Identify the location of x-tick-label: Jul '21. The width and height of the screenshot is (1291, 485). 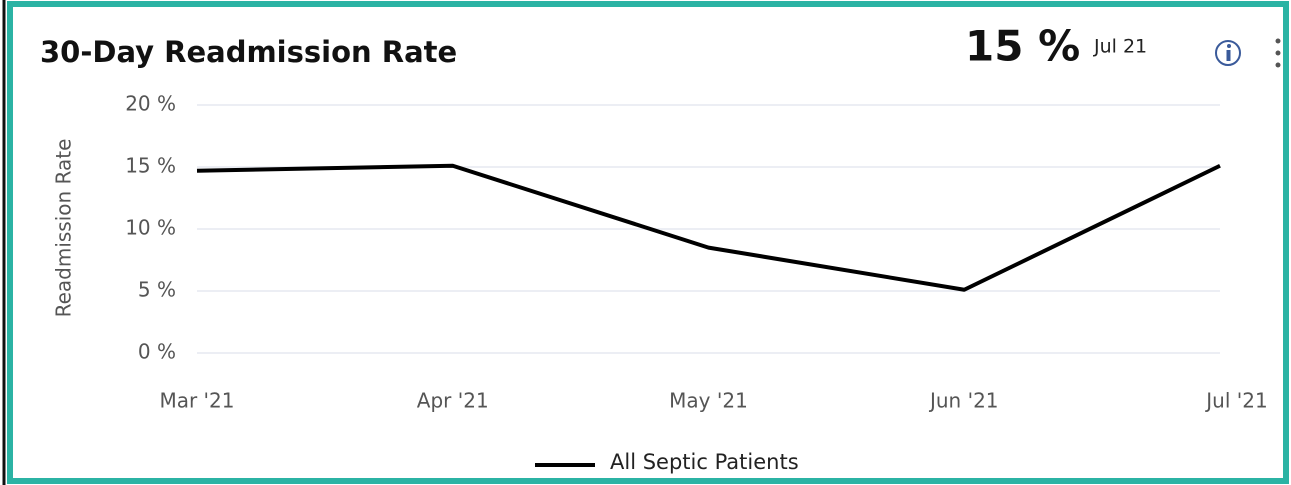
(1235, 401).